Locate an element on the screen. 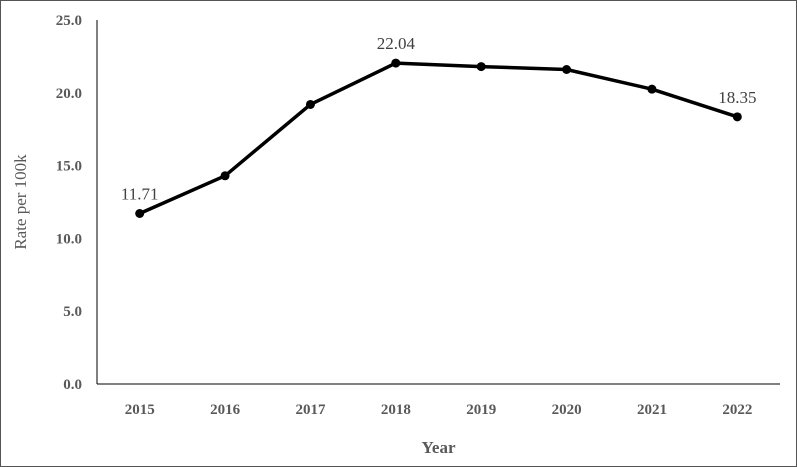 This screenshot has width=797, height=467. data-label: 22.04 is located at coordinates (396, 43).